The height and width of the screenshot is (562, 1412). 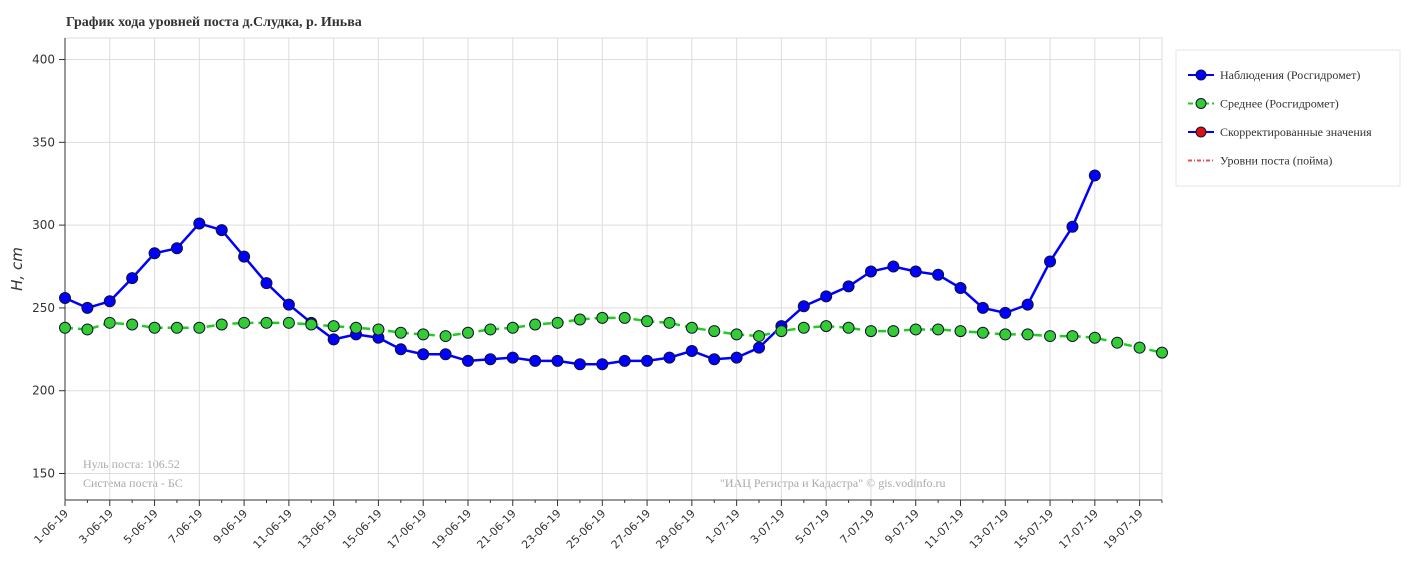 I want to click on x-tick-label: 29-06-19, so click(x=675, y=529).